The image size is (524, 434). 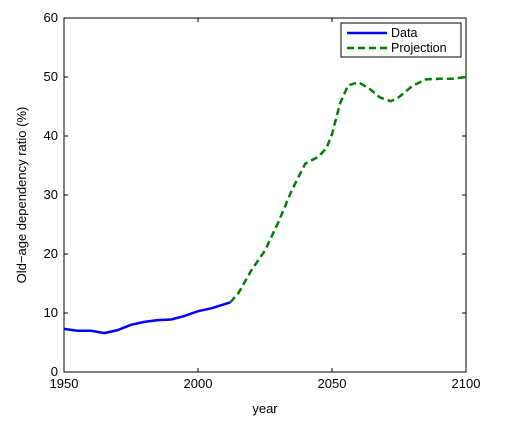 I want to click on series-line-data, so click(x=147, y=318).